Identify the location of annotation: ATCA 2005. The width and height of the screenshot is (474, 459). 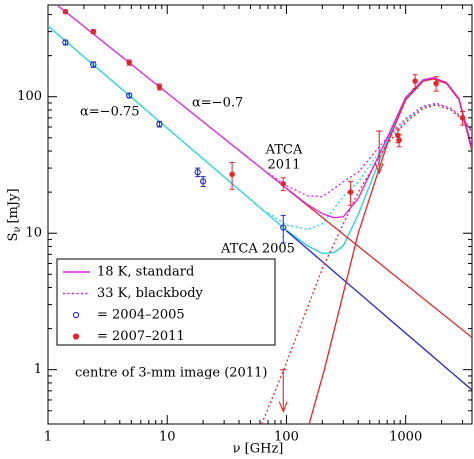
(257, 249).